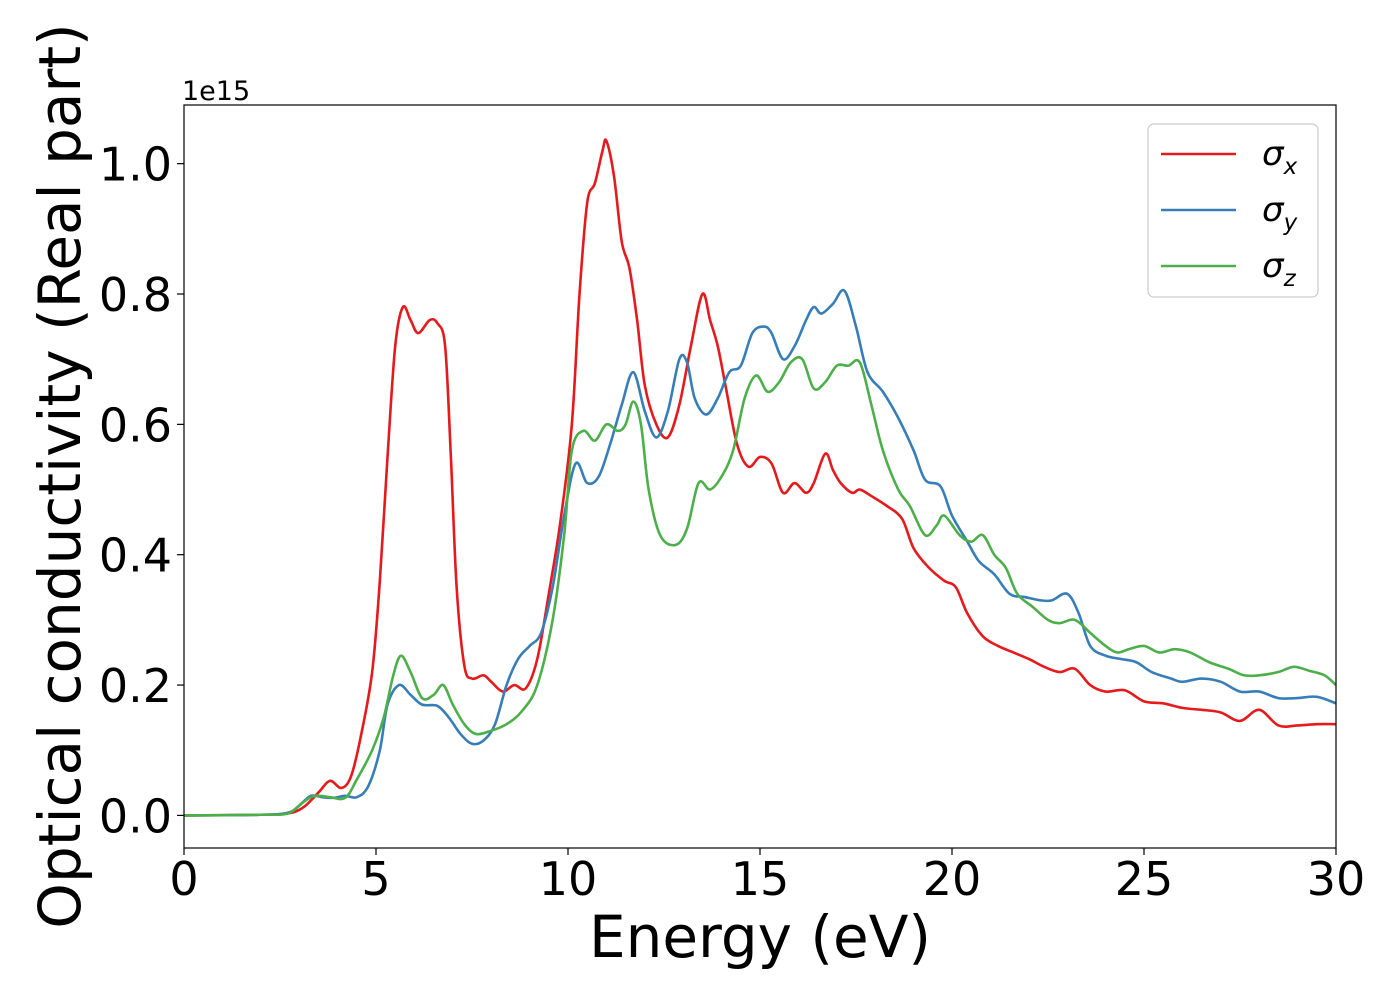 This screenshot has height=1000, width=1400. Describe the element at coordinates (952, 879) in the screenshot. I see `x-tick-label: 20` at that location.